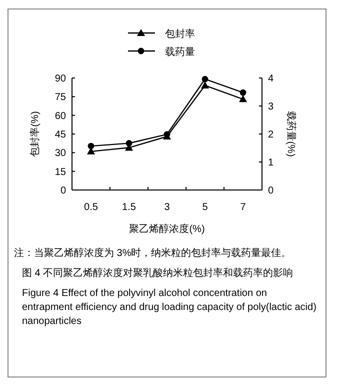  Describe the element at coordinates (271, 107) in the screenshot. I see `y2-tick-label: 3` at that location.